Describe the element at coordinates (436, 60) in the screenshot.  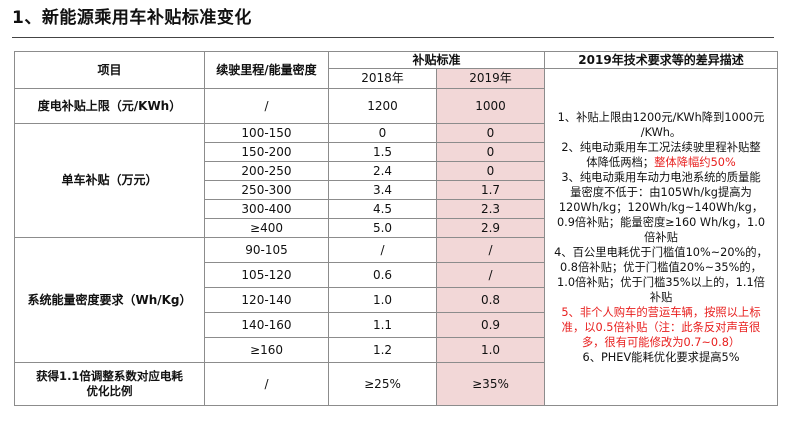
I see `header-subsidy-standard: 补贴标准` at that location.